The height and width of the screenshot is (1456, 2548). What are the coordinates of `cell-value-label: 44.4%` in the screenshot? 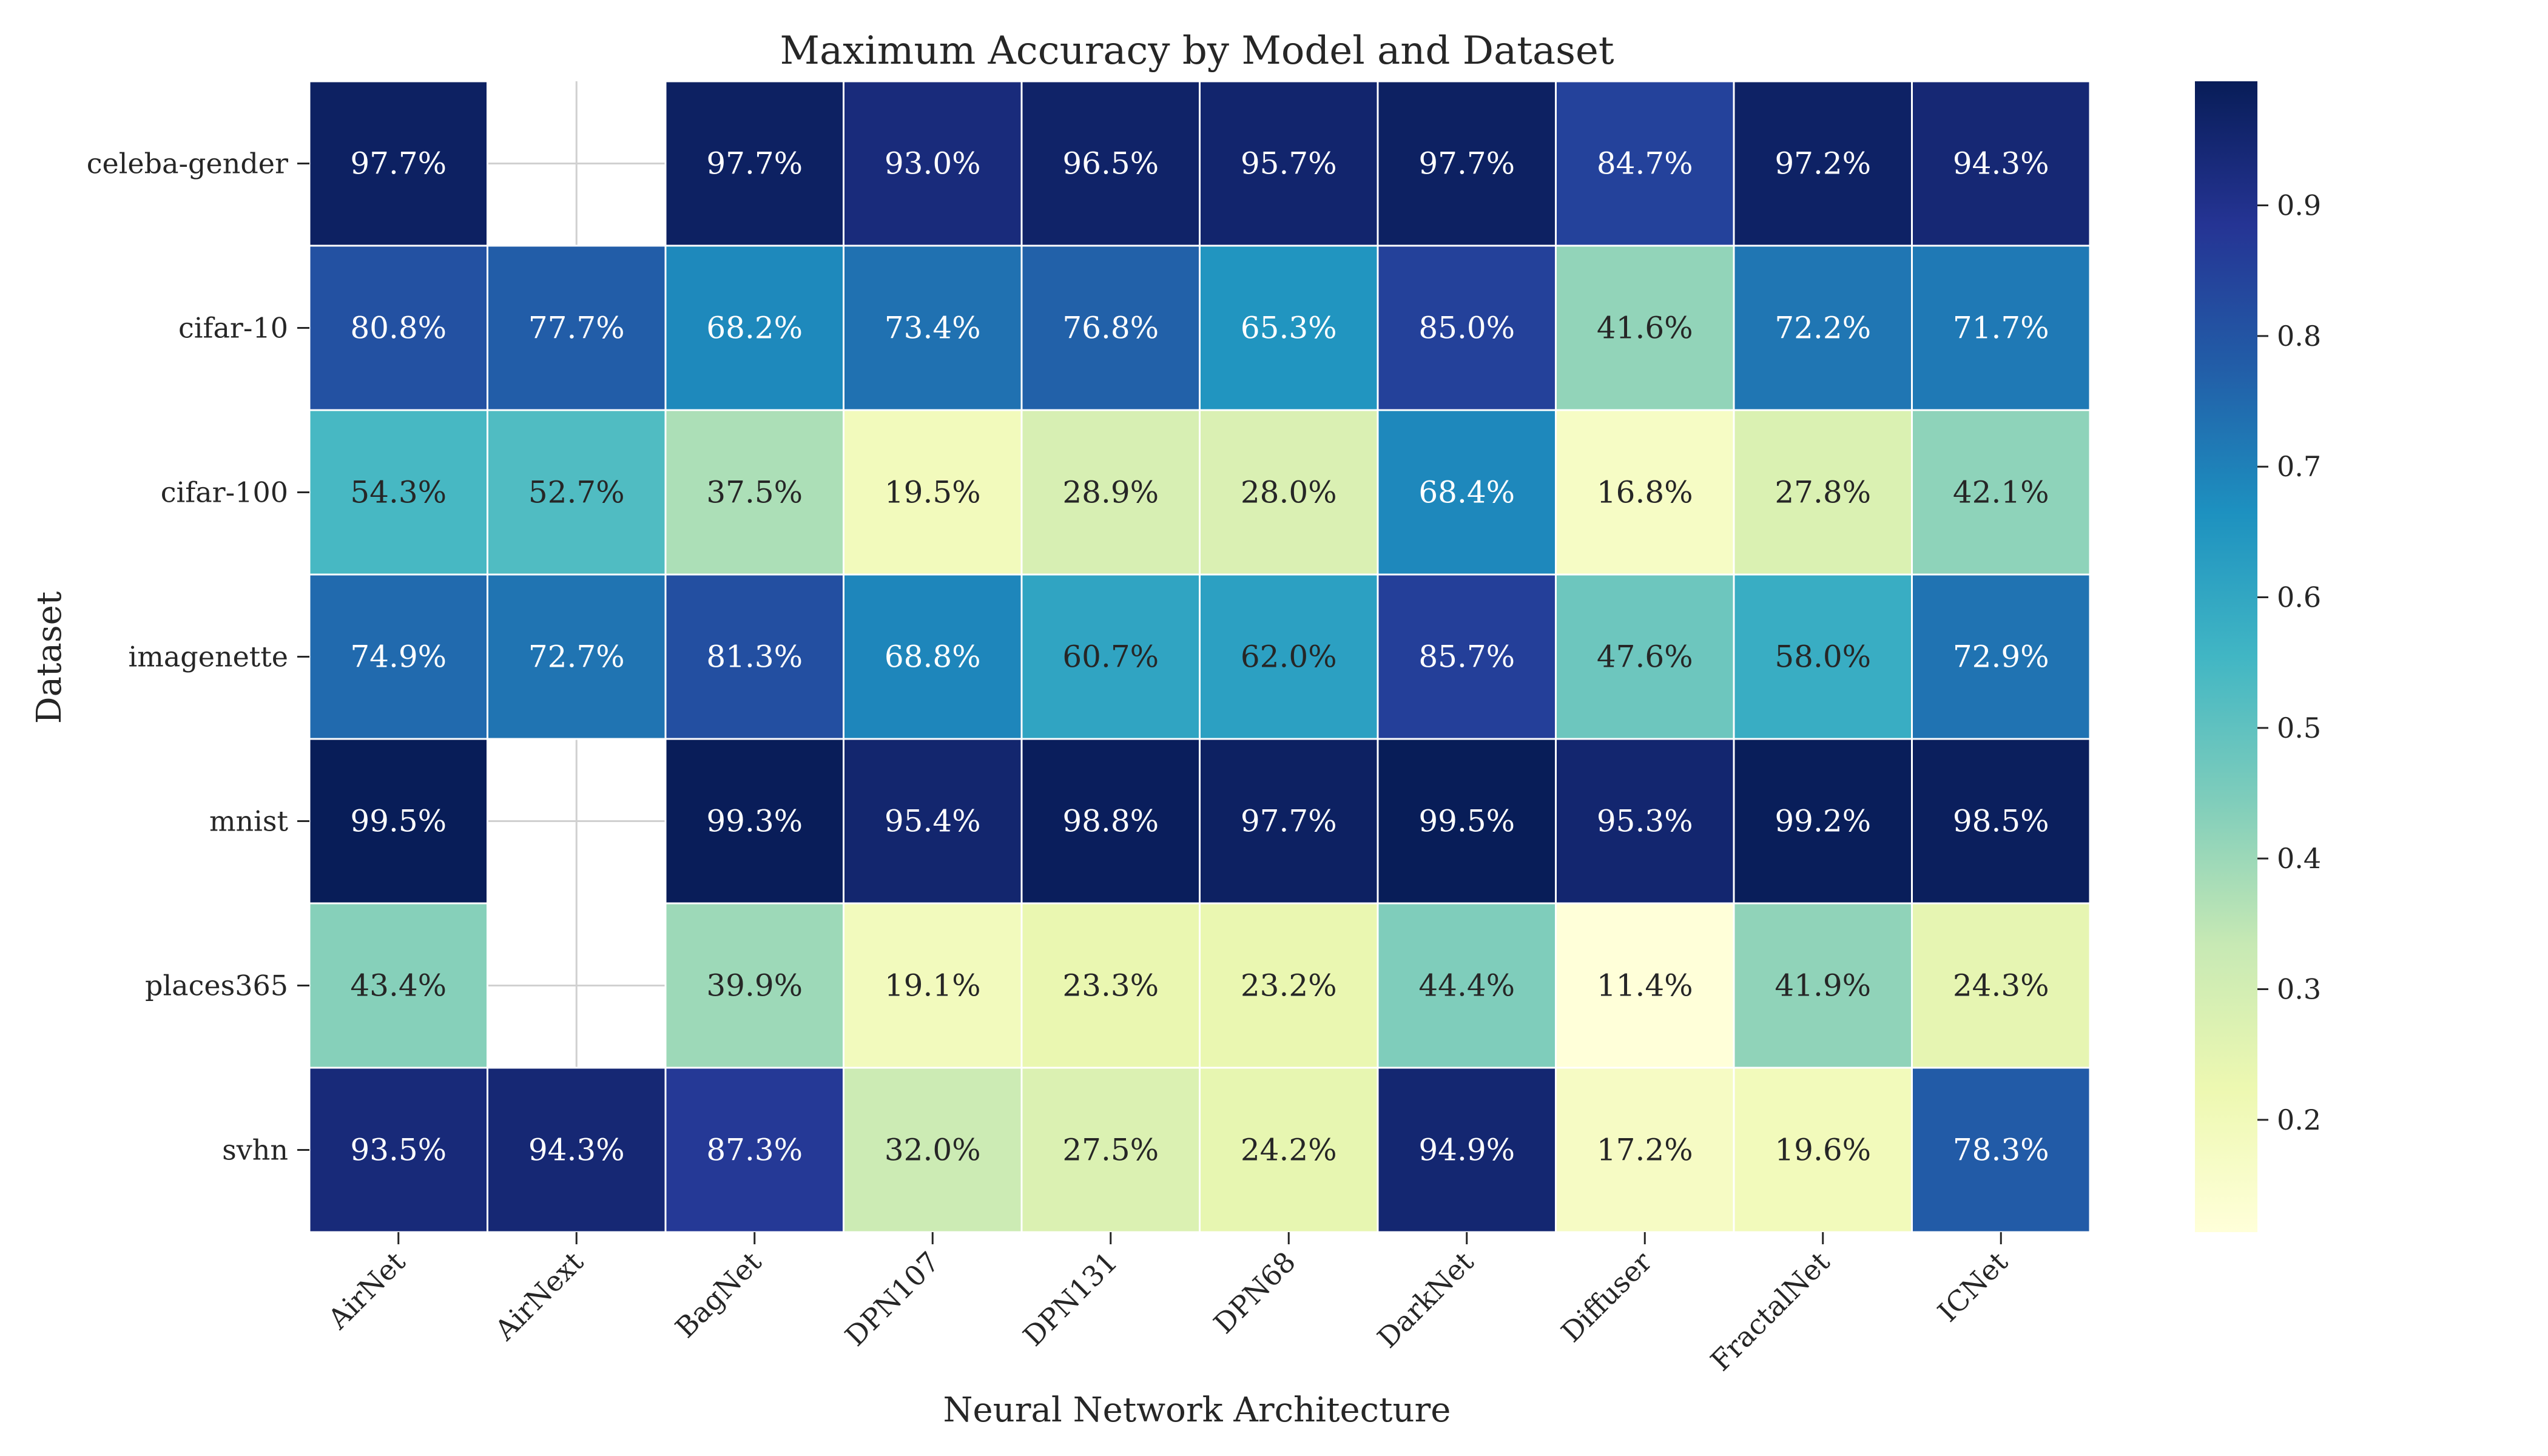 It's located at (1466, 985).